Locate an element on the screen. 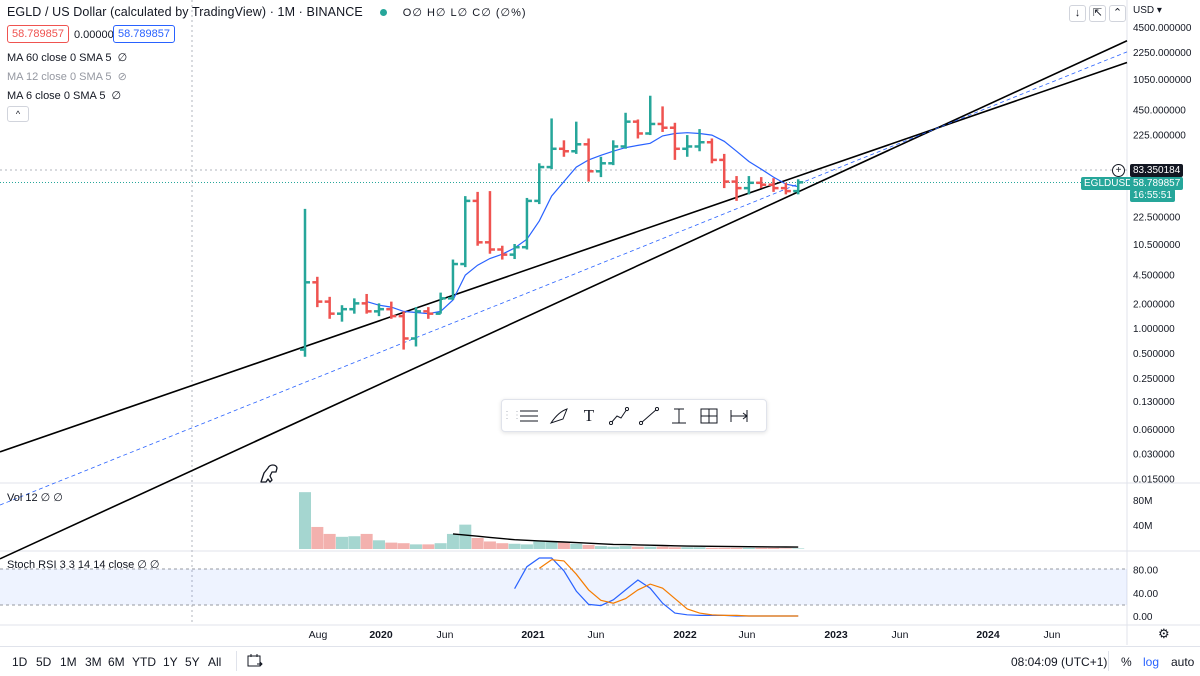 The width and height of the screenshot is (1200, 676). scroll-down-button: ↓ is located at coordinates (1077, 13).